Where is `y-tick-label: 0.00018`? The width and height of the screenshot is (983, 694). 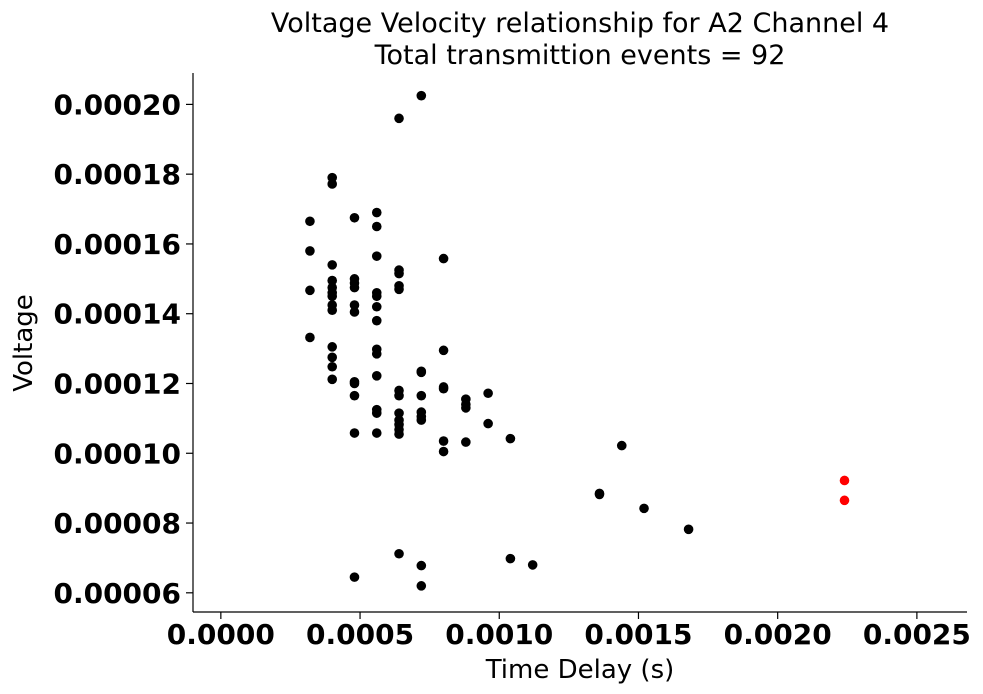
y-tick-label: 0.00018 is located at coordinates (117, 174).